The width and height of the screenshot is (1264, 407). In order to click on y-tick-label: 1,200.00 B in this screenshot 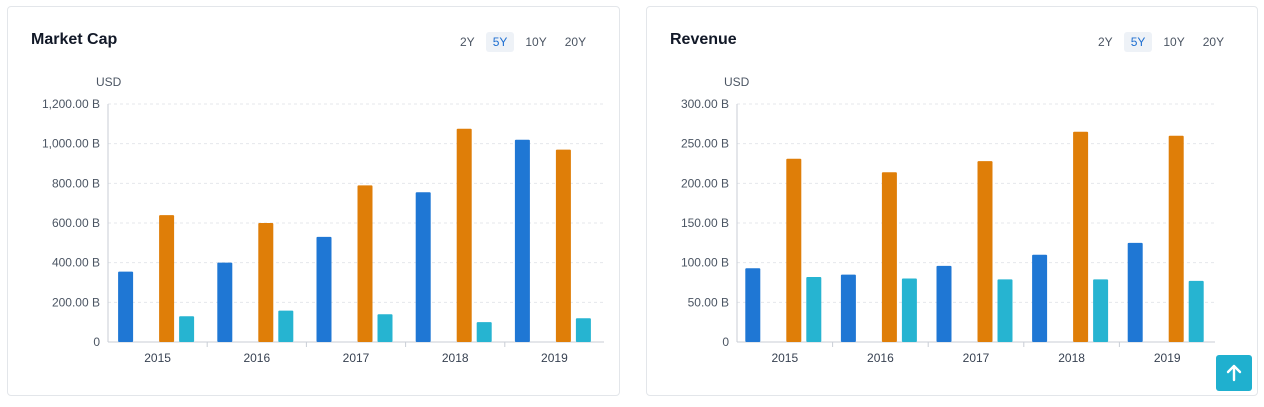, I will do `click(71, 104)`.